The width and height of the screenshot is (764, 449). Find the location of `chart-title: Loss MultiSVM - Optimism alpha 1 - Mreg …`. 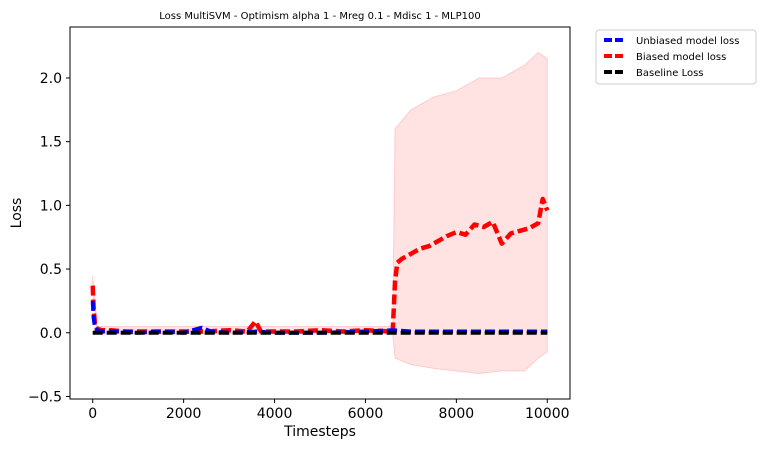

chart-title: Loss MultiSVM - Optimism alpha 1 - Mreg … is located at coordinates (319, 16).